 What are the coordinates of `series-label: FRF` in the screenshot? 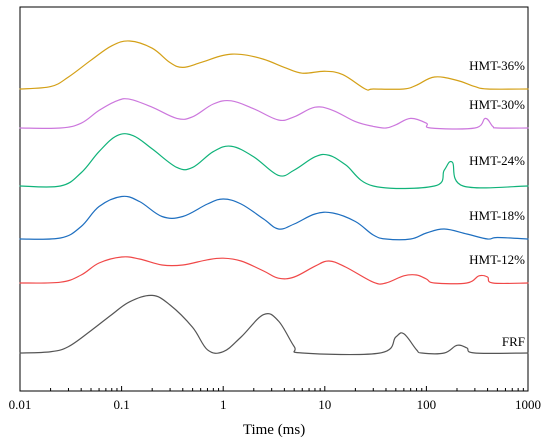 It's located at (513, 341).